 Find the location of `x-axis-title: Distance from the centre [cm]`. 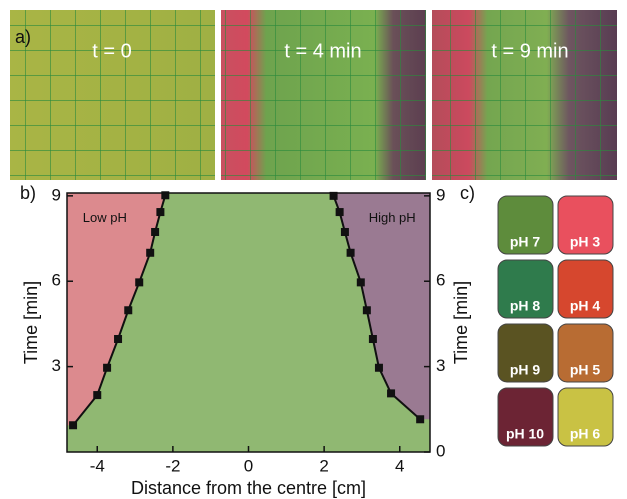

x-axis-title: Distance from the centre [cm] is located at coordinates (248, 488).